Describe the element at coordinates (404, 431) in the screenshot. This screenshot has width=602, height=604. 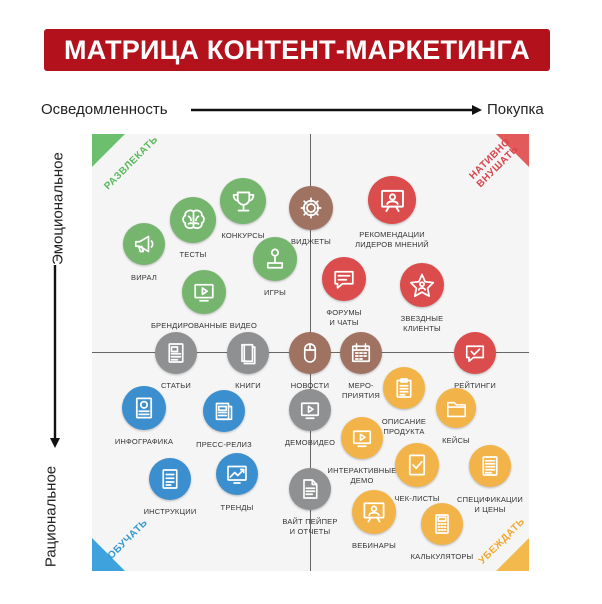
I see `node-label-line: ПРОДУКТА` at that location.